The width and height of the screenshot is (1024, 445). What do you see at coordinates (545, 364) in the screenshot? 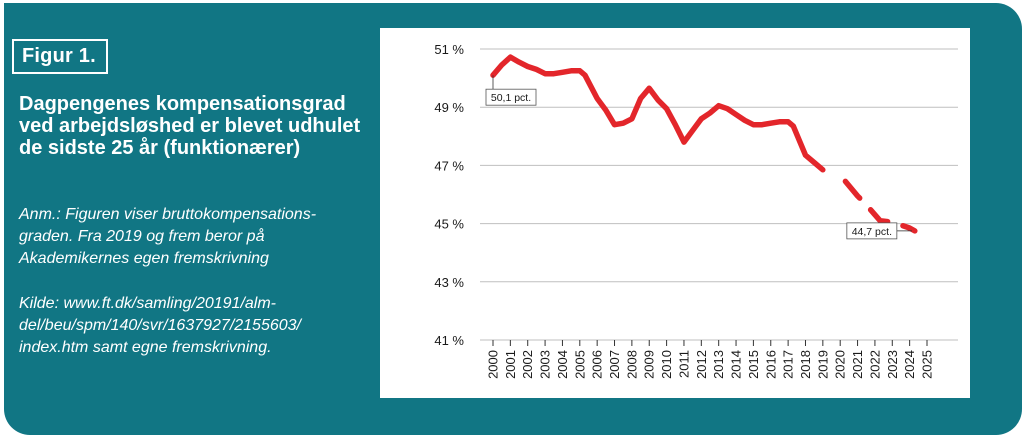
I see `x-tick-label: 2003` at bounding box center [545, 364].